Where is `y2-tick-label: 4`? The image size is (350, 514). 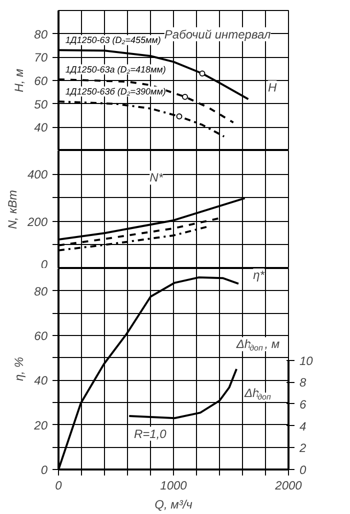 y2-tick-label: 4 is located at coordinates (303, 426).